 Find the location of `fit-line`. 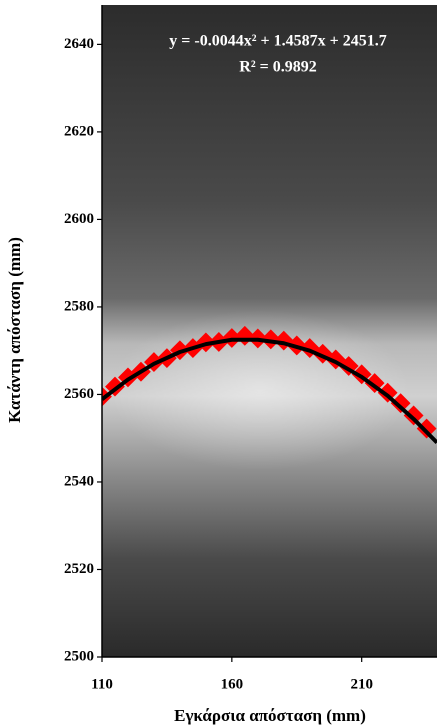

fit-line is located at coordinates (269, 390).